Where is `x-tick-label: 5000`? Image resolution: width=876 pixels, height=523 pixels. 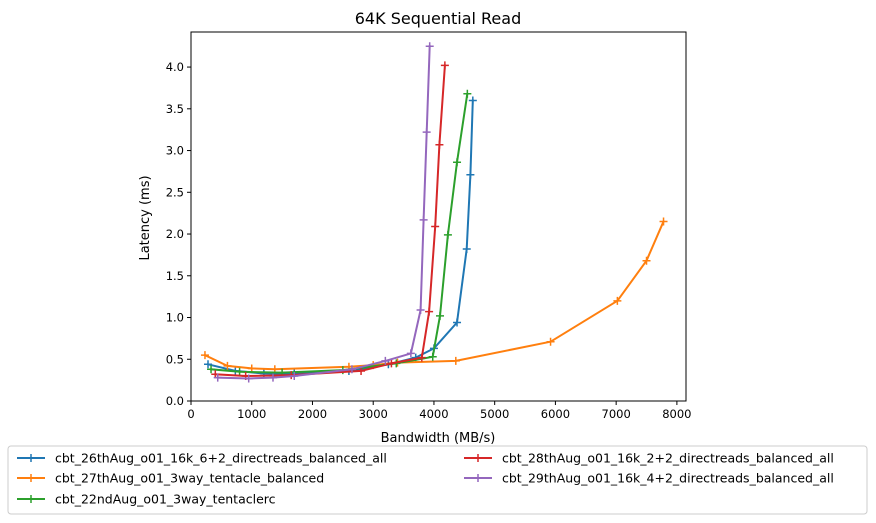
x-tick-label: 5000 is located at coordinates (494, 414).